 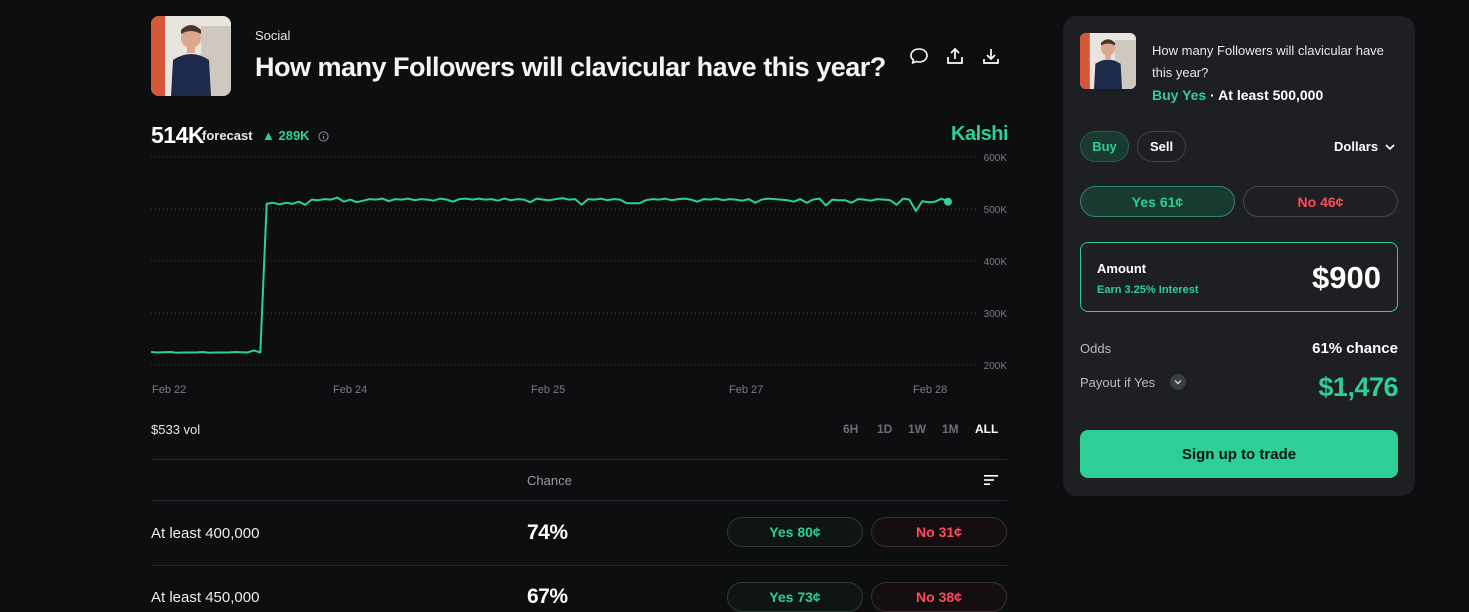 I want to click on panel-position: Buy Yes · At least 500,000, so click(x=1237, y=95).